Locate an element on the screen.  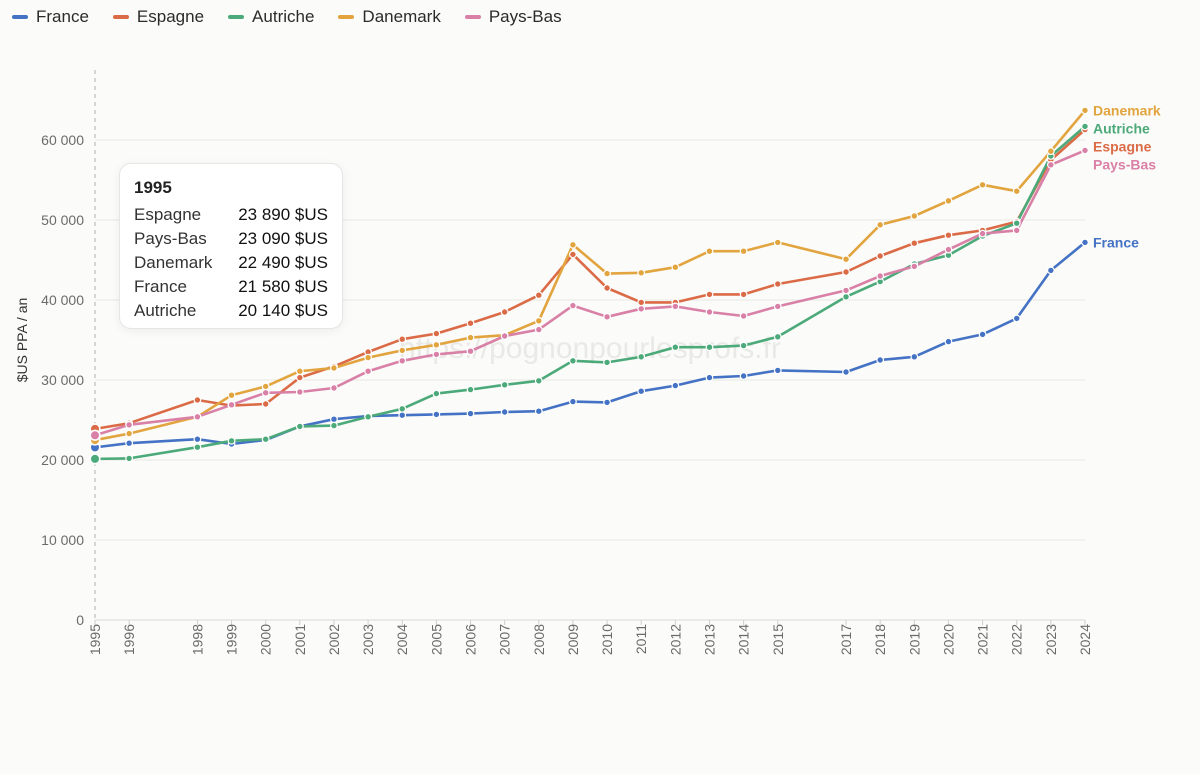
legend-item-danemark: Danemark is located at coordinates (389, 17).